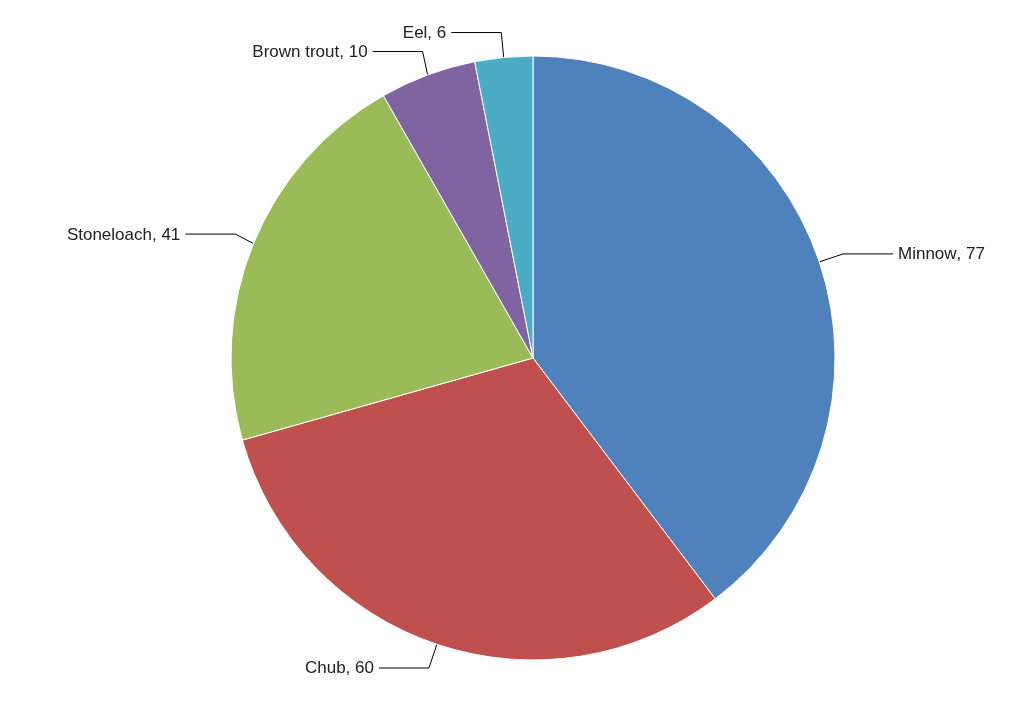 This screenshot has height=708, width=1020. I want to click on data-label: , 10, so click(353, 52).